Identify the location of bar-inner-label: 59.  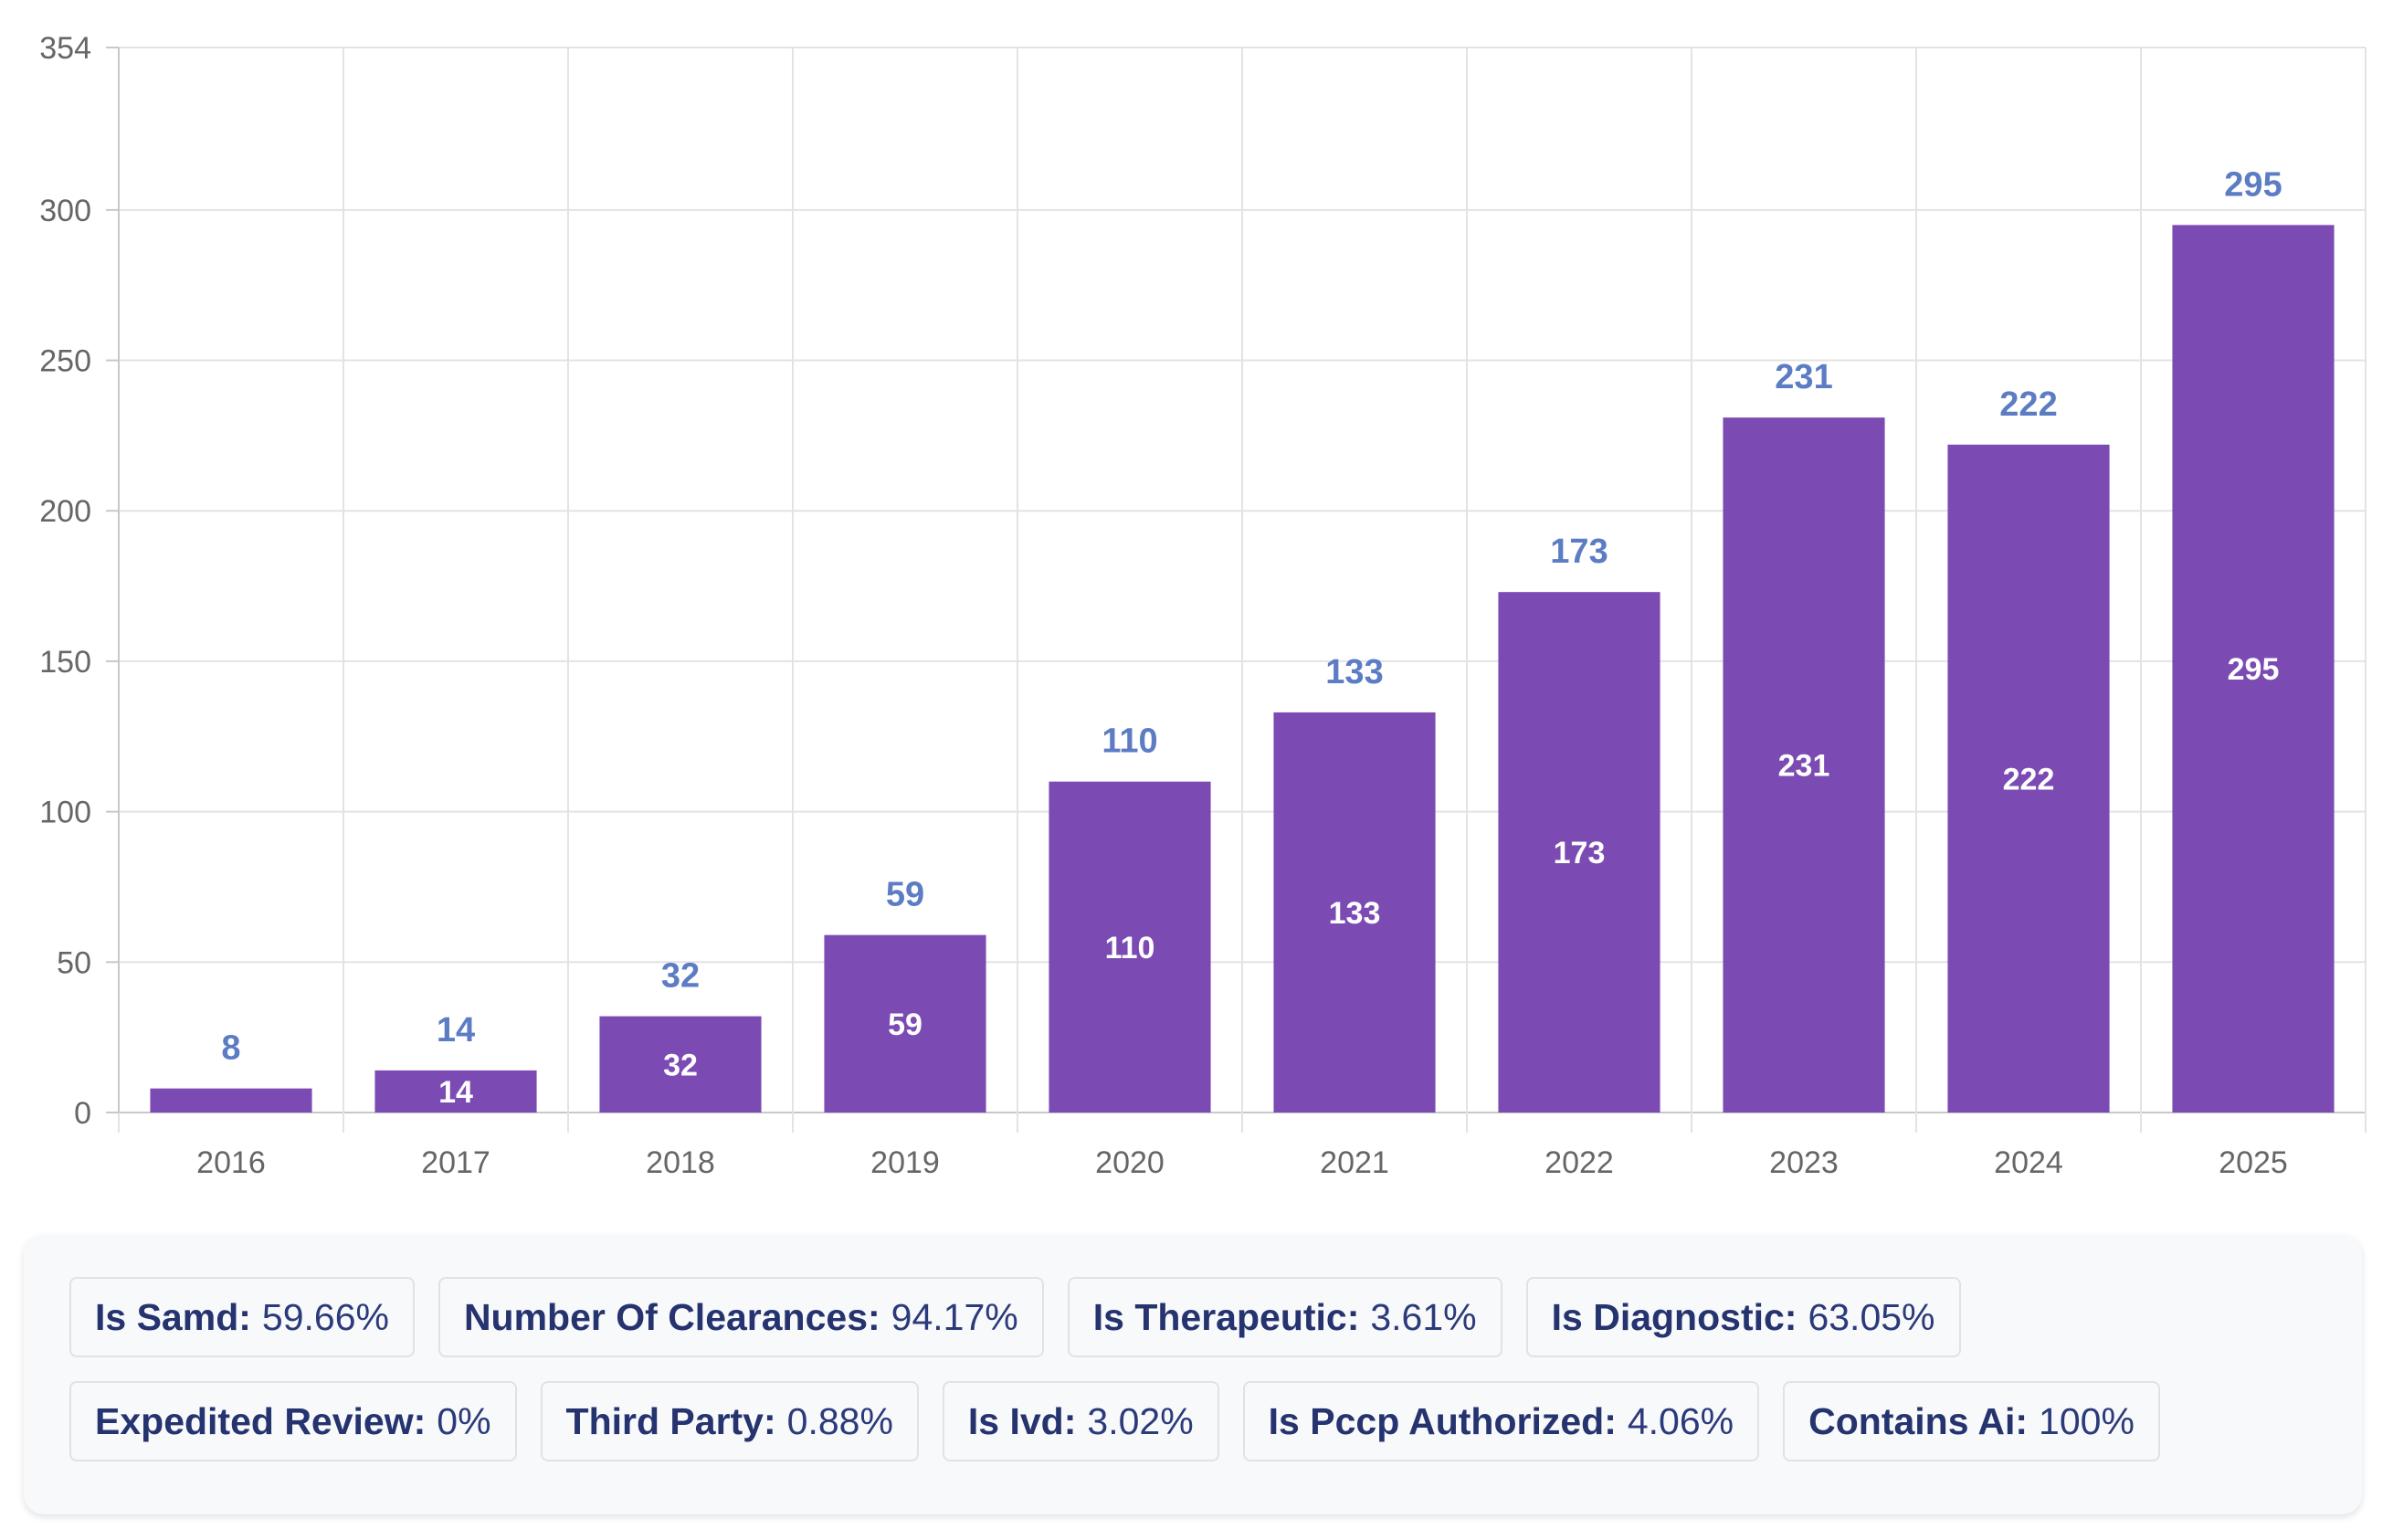
(905, 1024).